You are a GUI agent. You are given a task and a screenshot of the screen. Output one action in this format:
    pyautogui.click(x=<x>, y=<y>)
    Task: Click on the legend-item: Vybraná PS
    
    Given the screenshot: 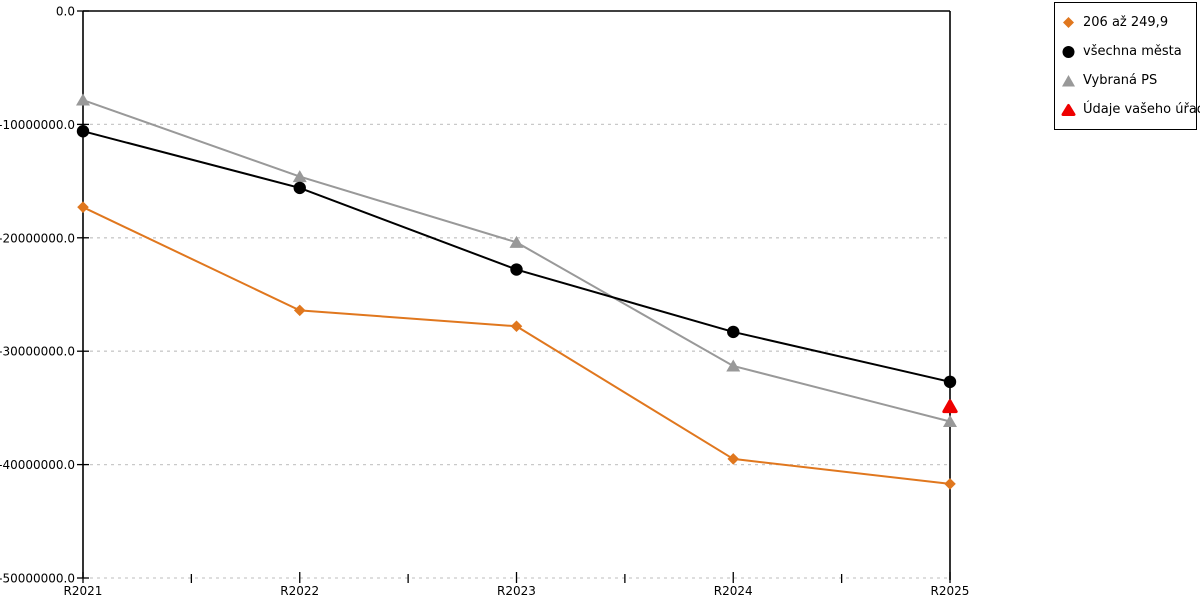 What is the action you would take?
    pyautogui.click(x=1125, y=80)
    